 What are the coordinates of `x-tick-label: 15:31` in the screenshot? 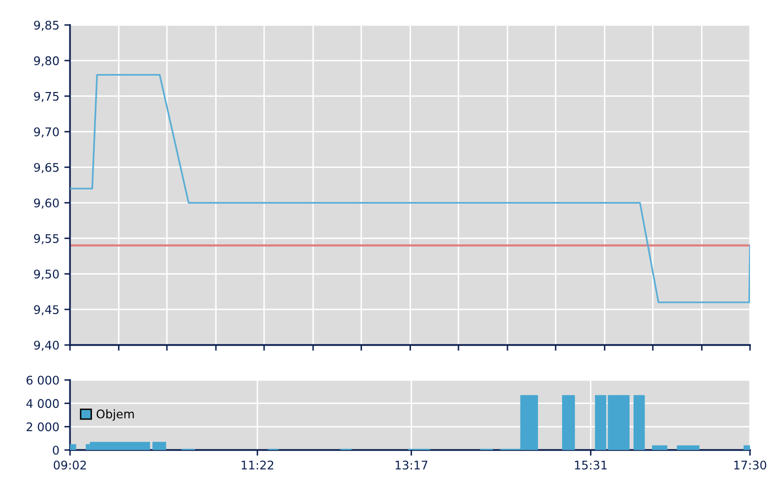 It's located at (591, 465).